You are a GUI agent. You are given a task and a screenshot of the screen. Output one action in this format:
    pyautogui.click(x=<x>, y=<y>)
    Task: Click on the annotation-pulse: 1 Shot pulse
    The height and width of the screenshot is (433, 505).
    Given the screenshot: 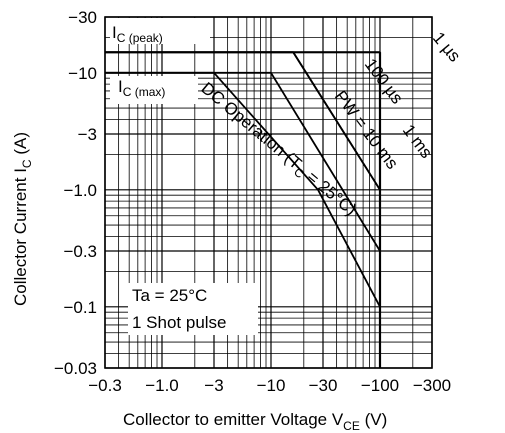 What is the action you would take?
    pyautogui.click(x=179, y=322)
    